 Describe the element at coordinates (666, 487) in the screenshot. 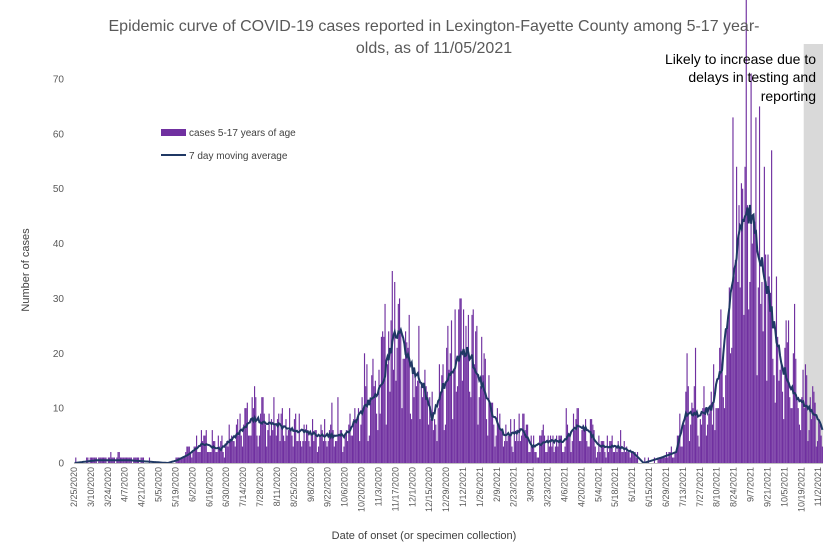

I see `x-tick-label: 6/29/2021` at that location.